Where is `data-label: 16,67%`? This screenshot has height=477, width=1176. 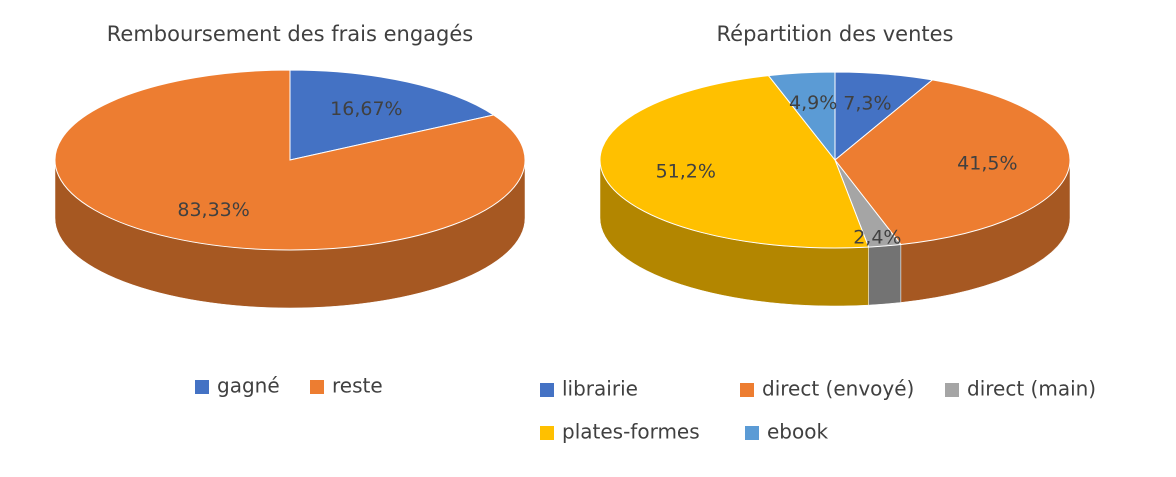 data-label: 16,67% is located at coordinates (366, 109).